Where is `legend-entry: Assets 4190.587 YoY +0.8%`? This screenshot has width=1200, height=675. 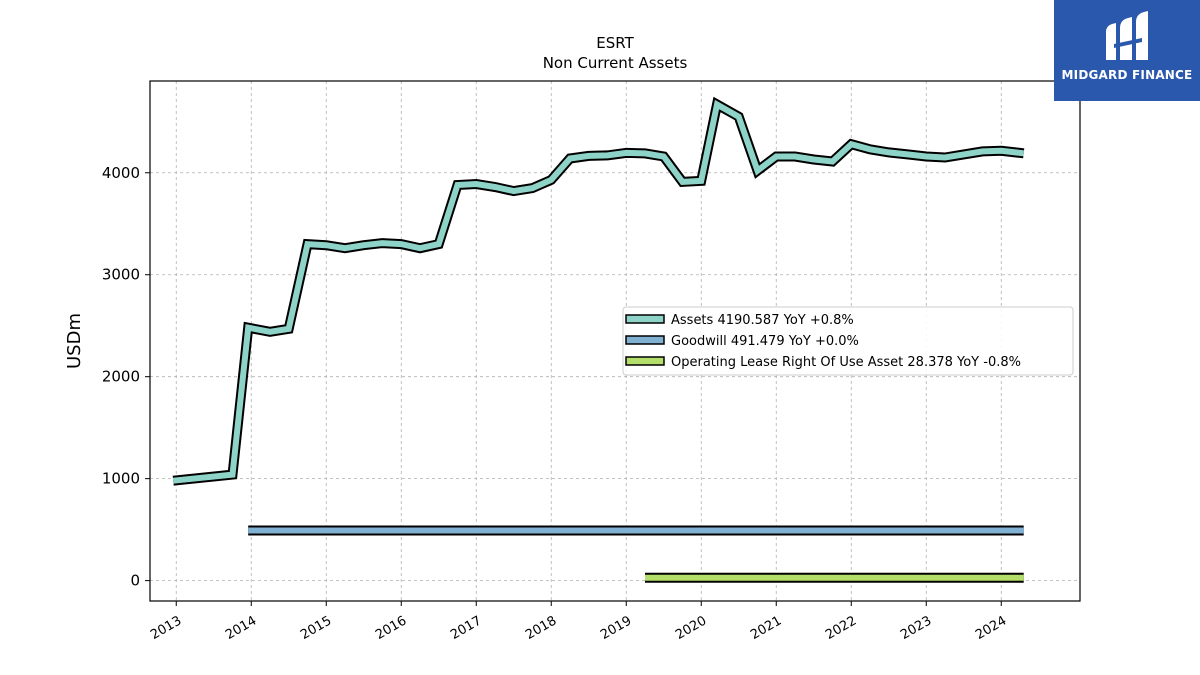
legend-entry: Assets 4190.587 YoY +0.8% is located at coordinates (762, 320).